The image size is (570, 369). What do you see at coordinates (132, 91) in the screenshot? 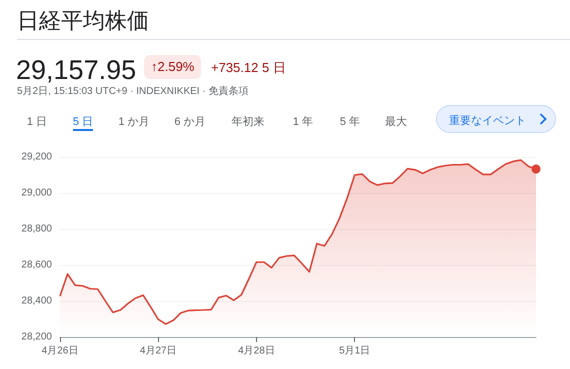
I see `chart-subtitle: 5月2日, 15:15:03 UTC+9 · INDEXNIKKEI · 免責条項` at bounding box center [132, 91].